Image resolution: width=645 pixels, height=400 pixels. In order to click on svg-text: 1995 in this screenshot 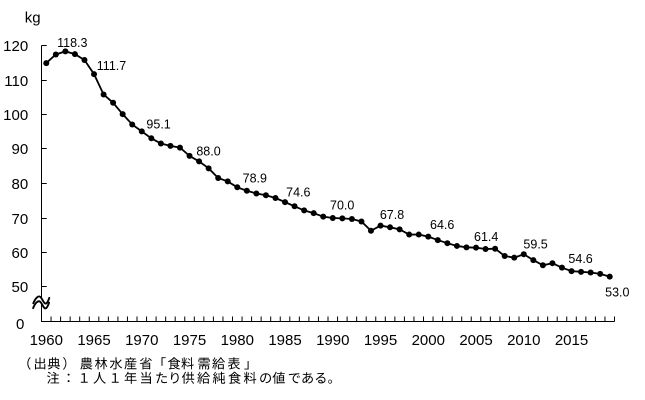, I will do `click(380, 340)`.